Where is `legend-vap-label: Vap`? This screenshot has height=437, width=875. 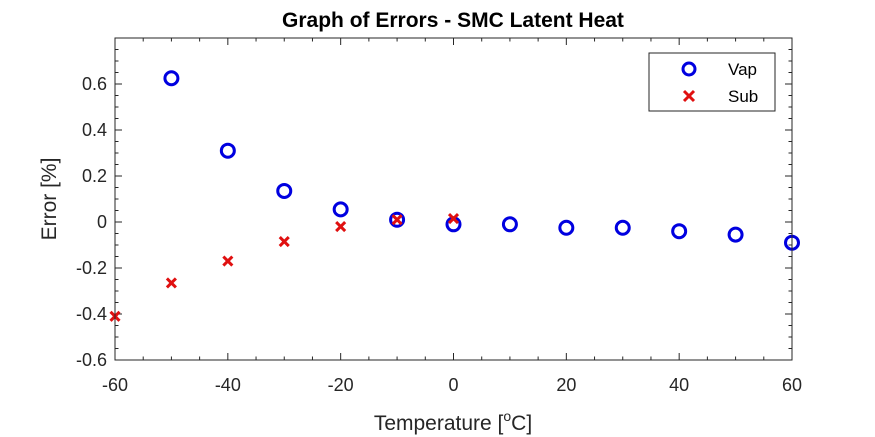
legend-vap-label: Vap is located at coordinates (742, 69).